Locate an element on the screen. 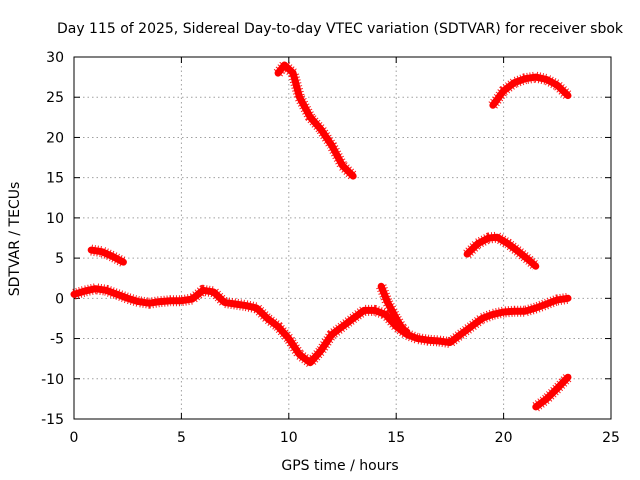 This screenshot has width=640, height=480. y-tick-label: 10 is located at coordinates (55, 219).